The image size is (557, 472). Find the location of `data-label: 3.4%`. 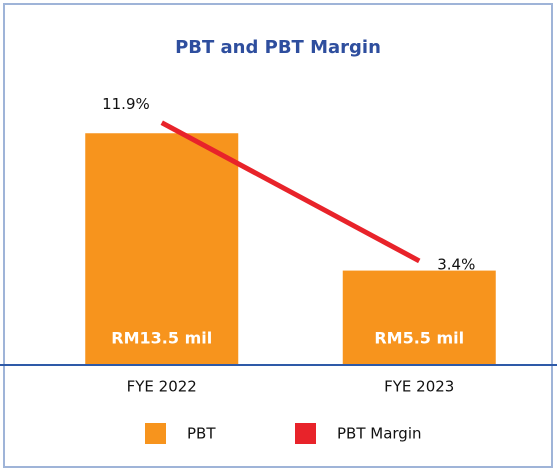

data-label: 3.4% is located at coordinates (456, 264).